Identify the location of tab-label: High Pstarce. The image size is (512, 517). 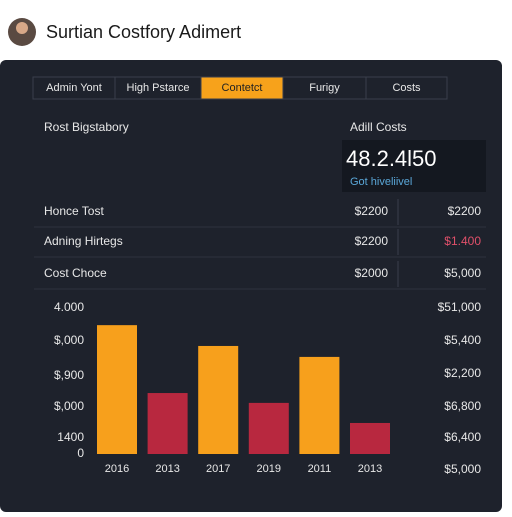
(158, 88).